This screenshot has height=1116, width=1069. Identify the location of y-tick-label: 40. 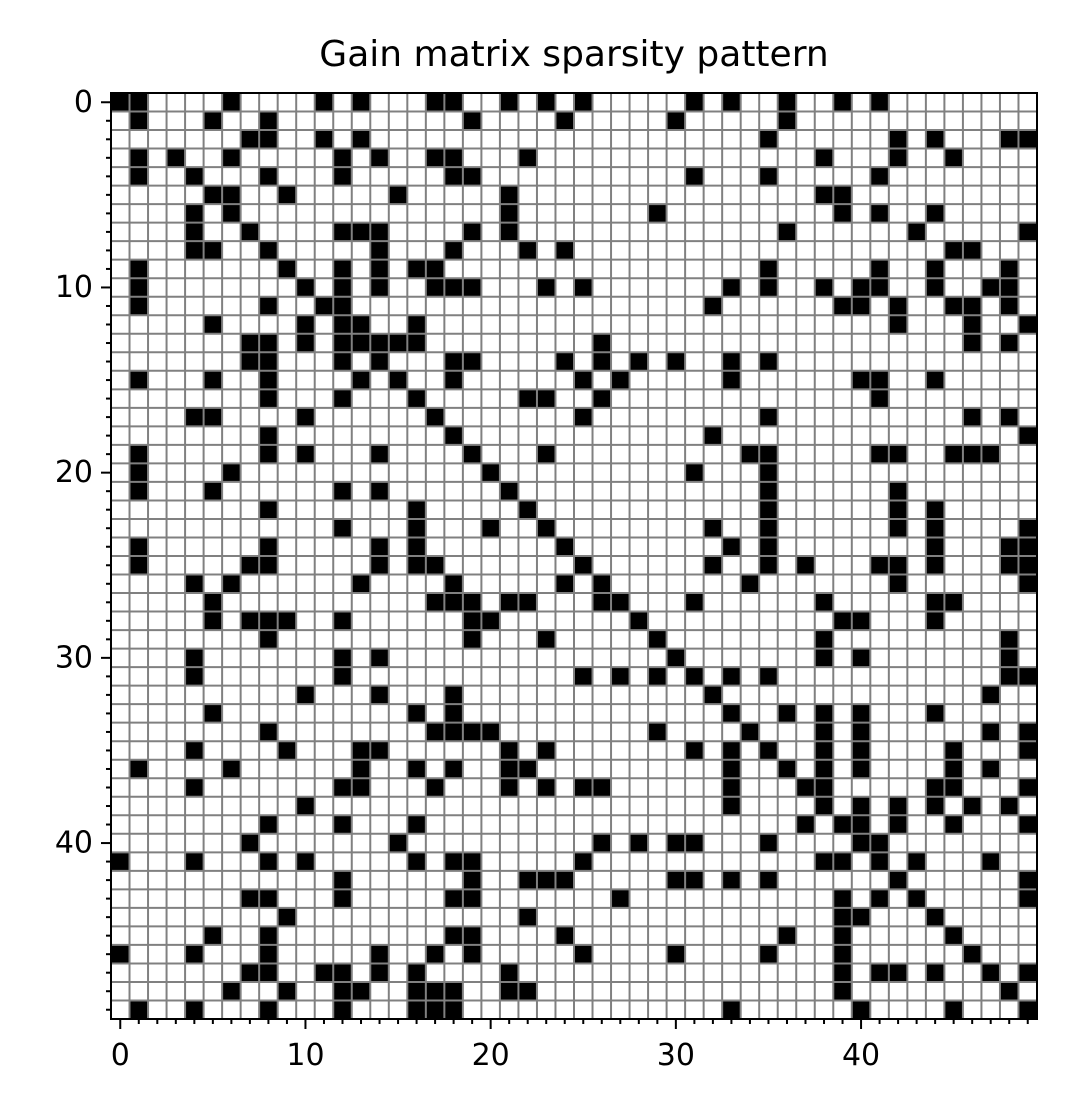
(74, 843).